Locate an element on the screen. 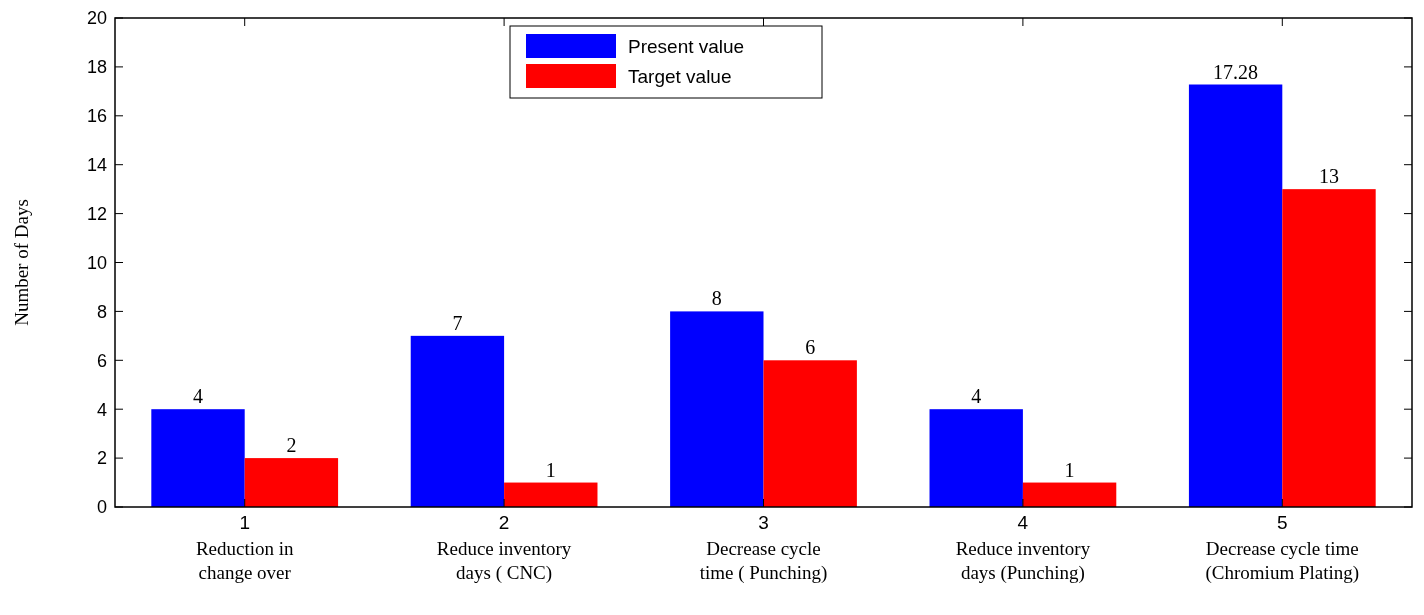 This screenshot has height=615, width=1424. data-label: 2 is located at coordinates (291, 445).